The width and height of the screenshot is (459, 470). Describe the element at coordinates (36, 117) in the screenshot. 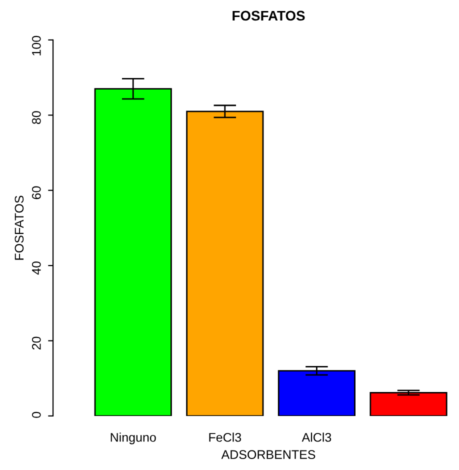

I see `y-tick-label: 80` at that location.